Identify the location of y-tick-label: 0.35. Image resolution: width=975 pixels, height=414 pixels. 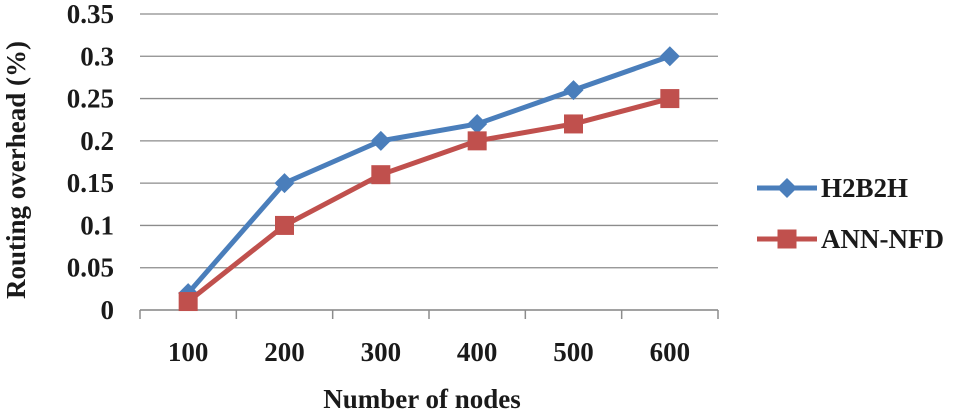
(90, 14).